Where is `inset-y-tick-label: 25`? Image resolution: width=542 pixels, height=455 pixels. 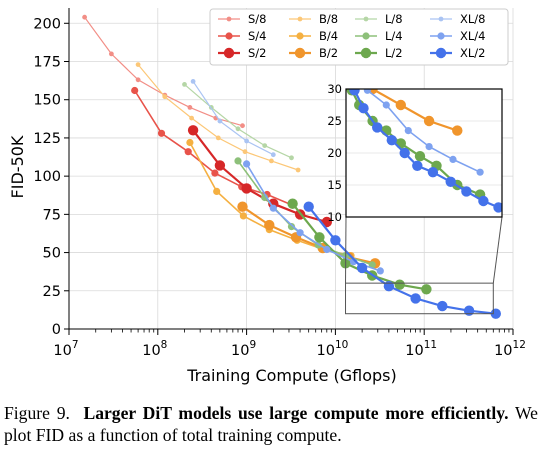
inset-y-tick-label: 25 is located at coordinates (334, 121).